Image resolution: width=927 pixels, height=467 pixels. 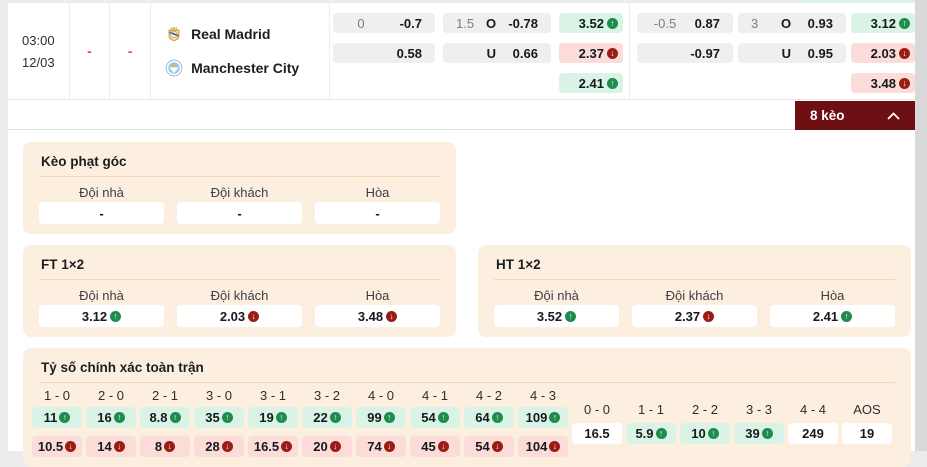 I want to click on away-win-odds: 2.37 ↓, so click(x=590, y=53).